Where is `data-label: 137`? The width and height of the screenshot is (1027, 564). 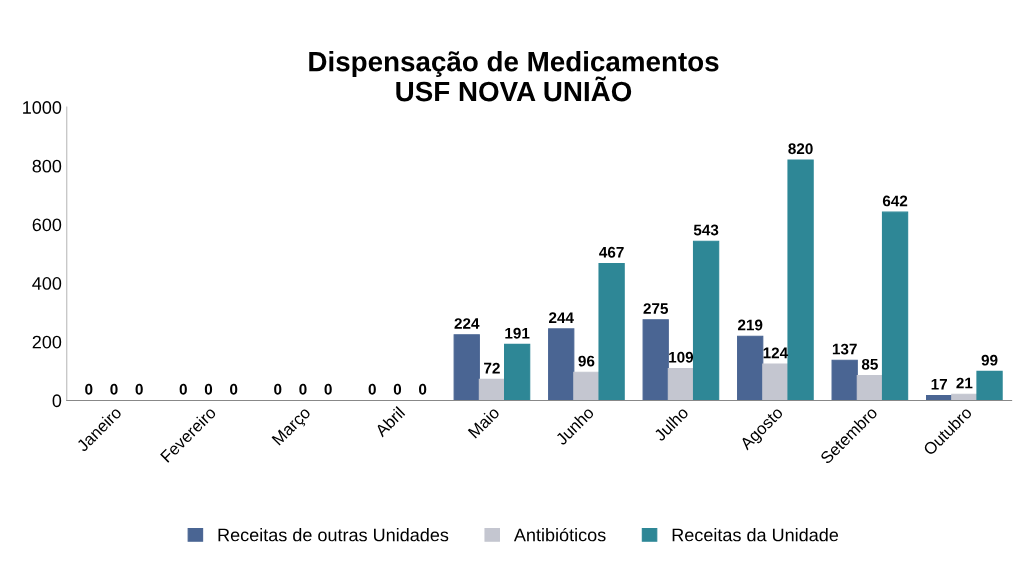 data-label: 137 is located at coordinates (844, 349).